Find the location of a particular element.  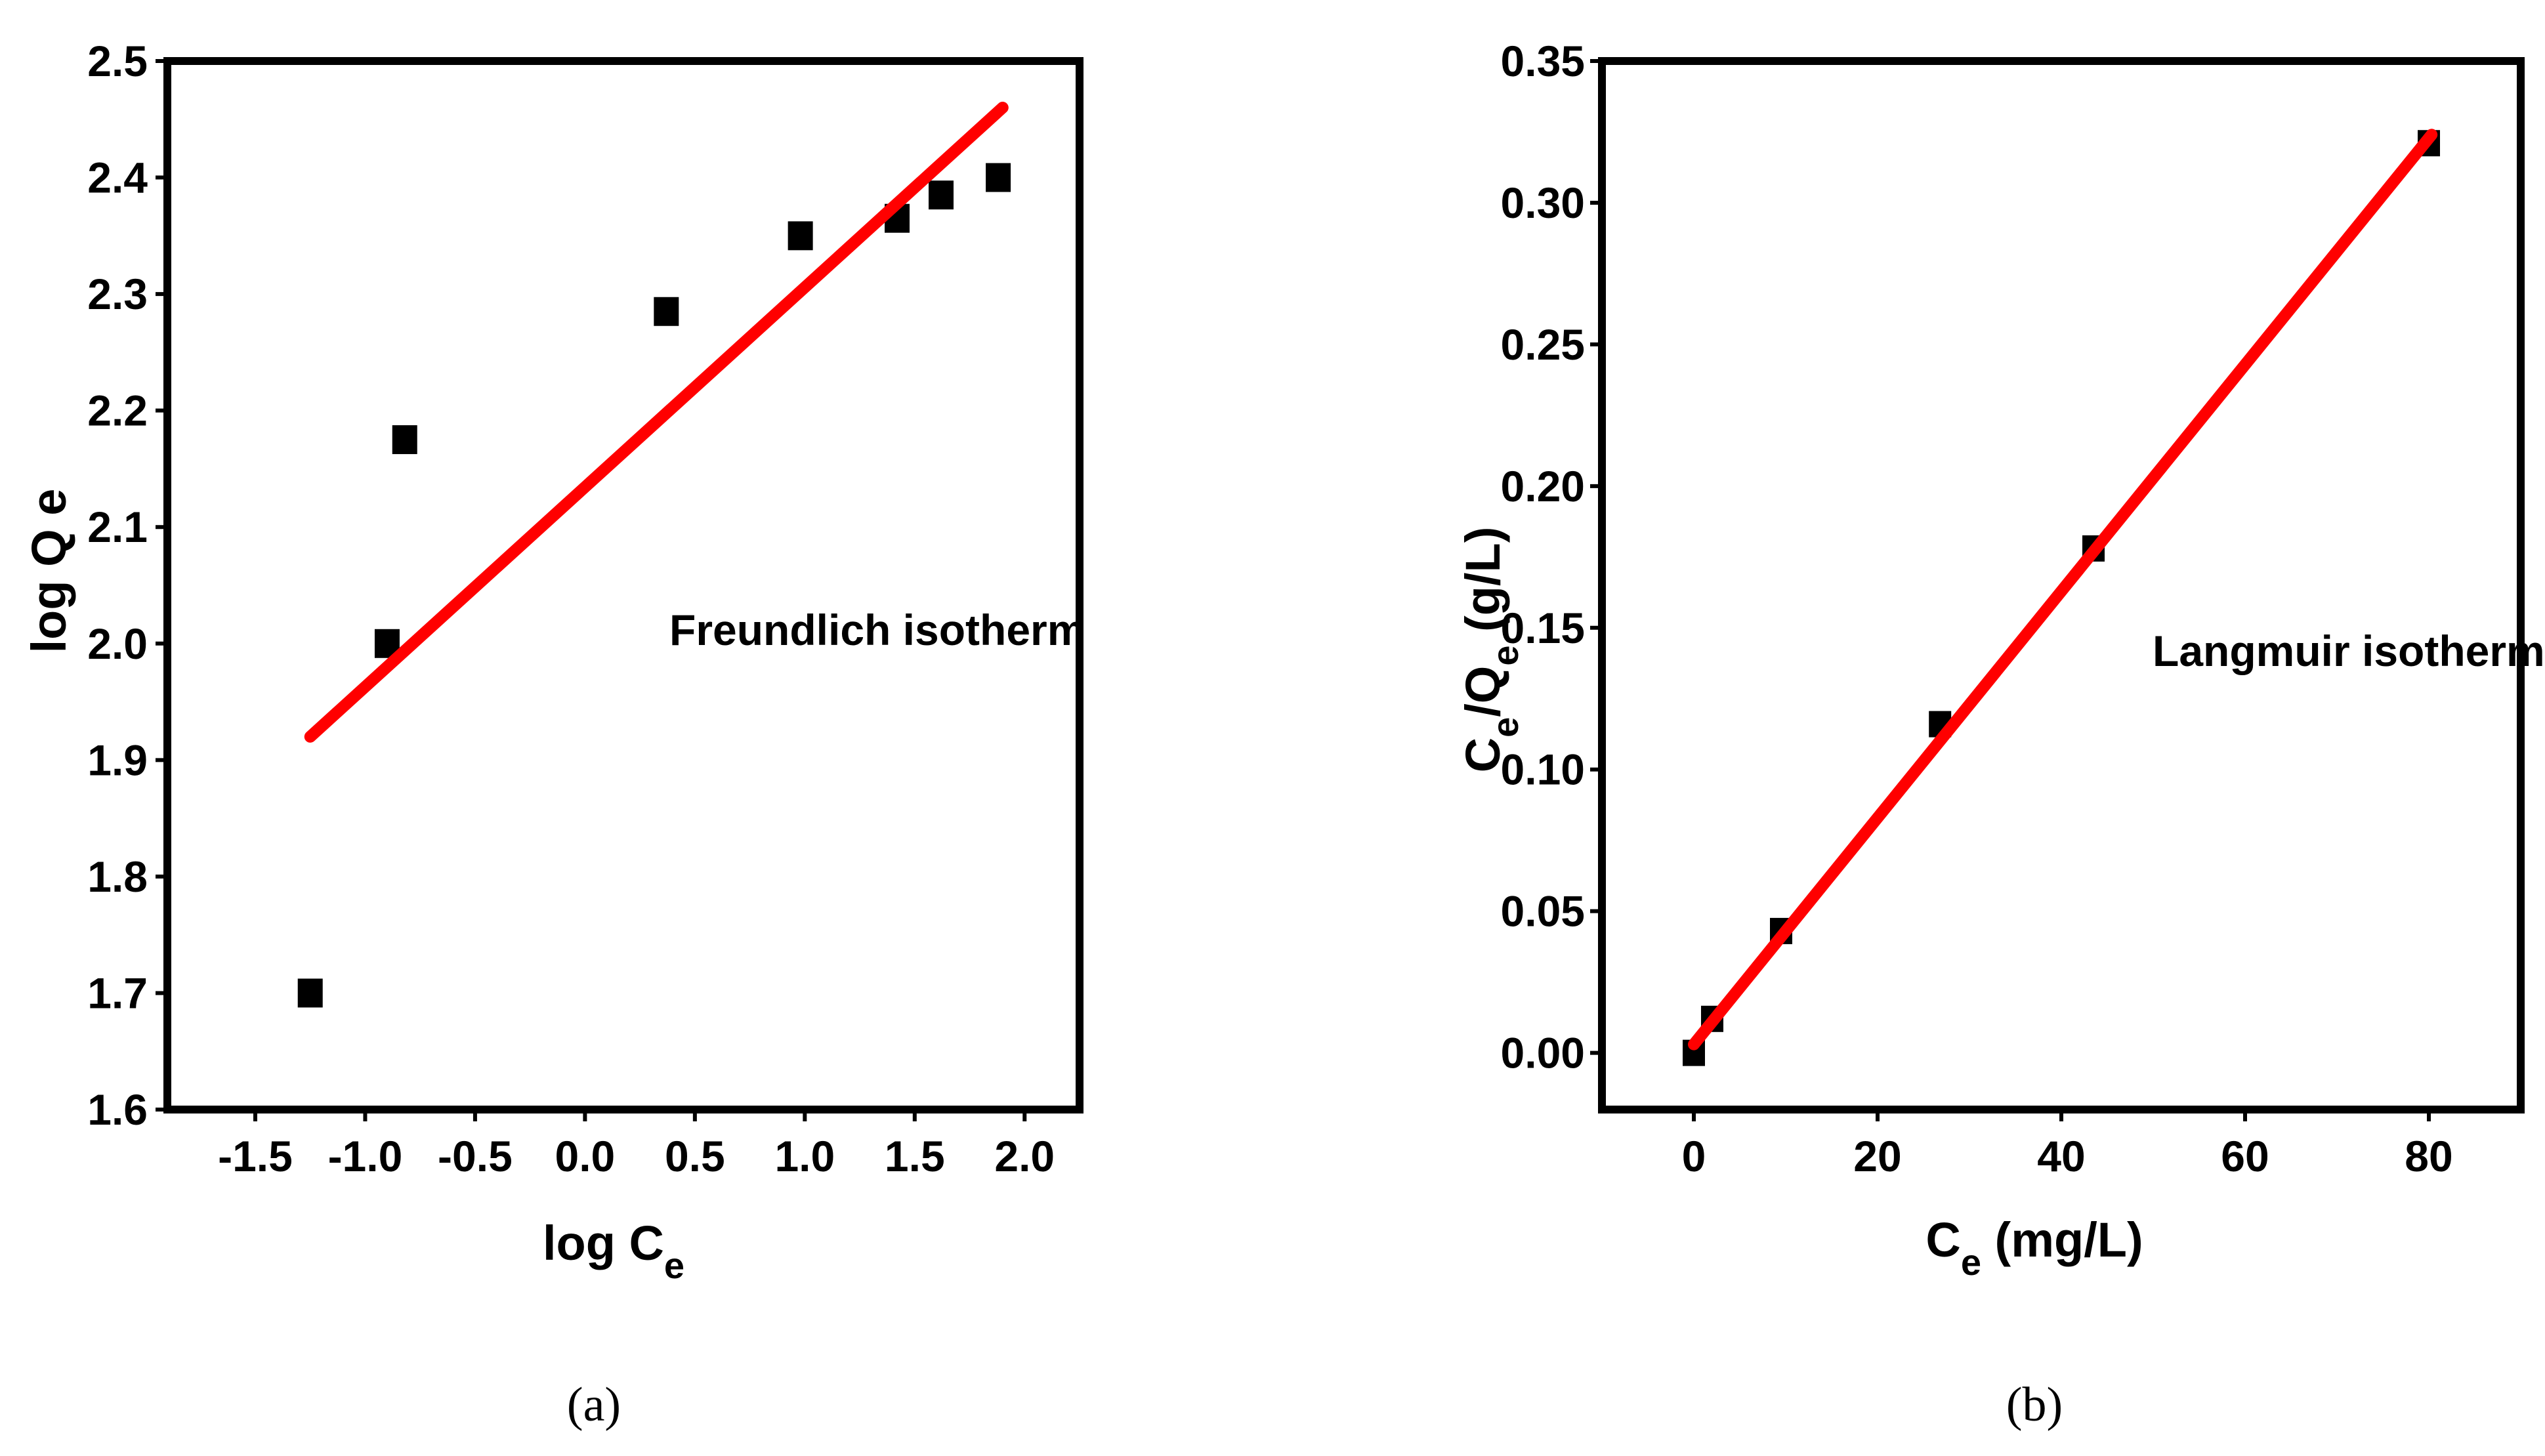

x-axis-ticks: 0 20 40 60 80 is located at coordinates (2067, 1145).